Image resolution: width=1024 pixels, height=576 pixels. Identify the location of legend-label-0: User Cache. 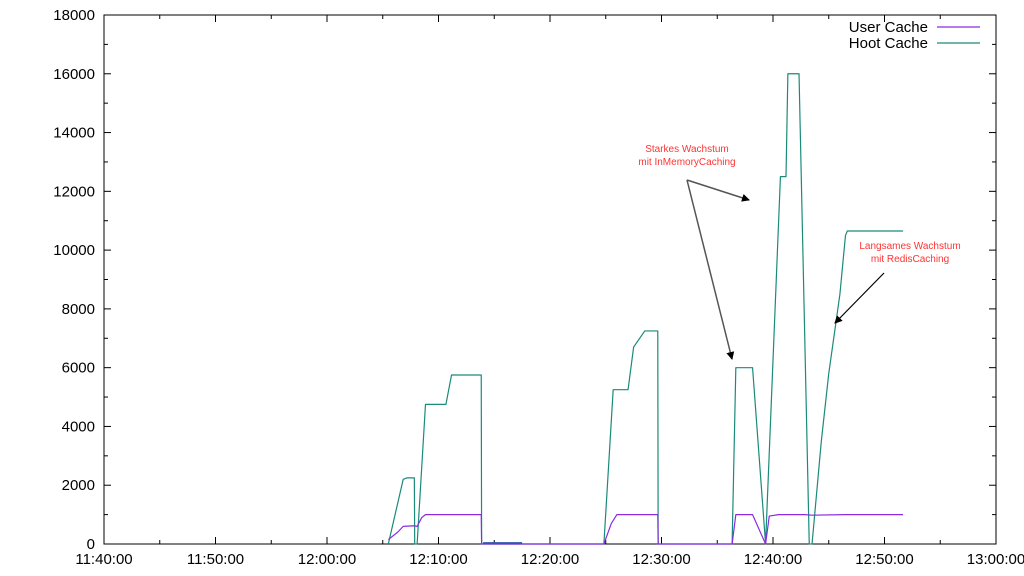
(888, 27).